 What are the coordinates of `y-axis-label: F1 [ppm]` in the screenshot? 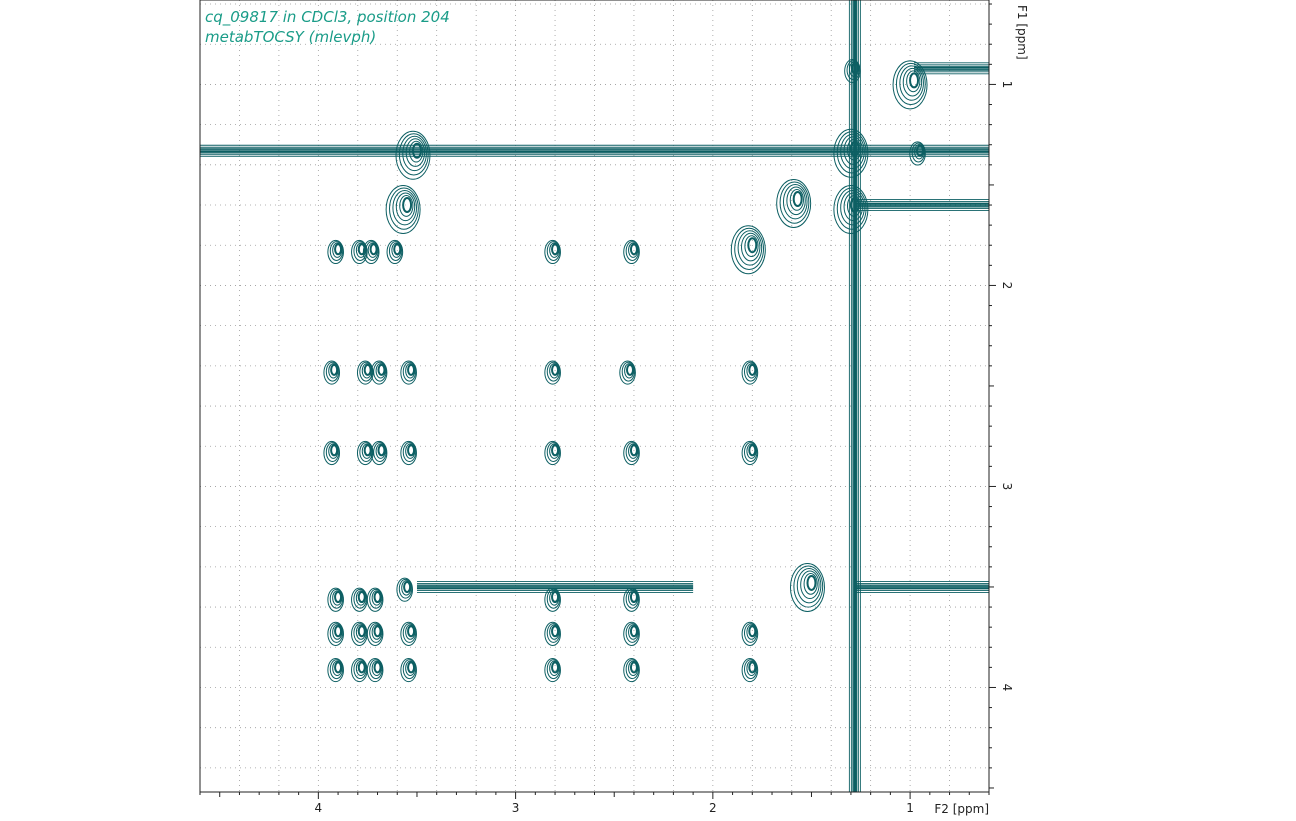 It's located at (1022, 32).